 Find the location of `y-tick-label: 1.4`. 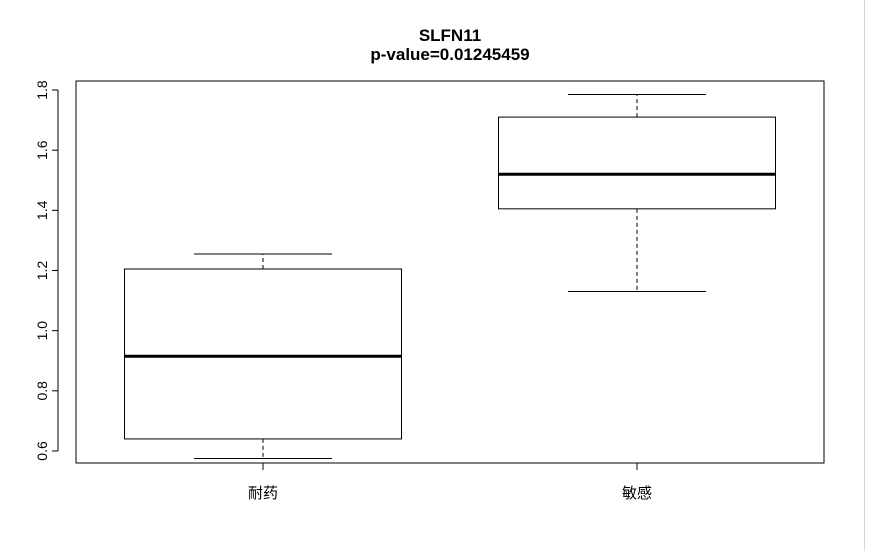

y-tick-label: 1.4 is located at coordinates (42, 210).